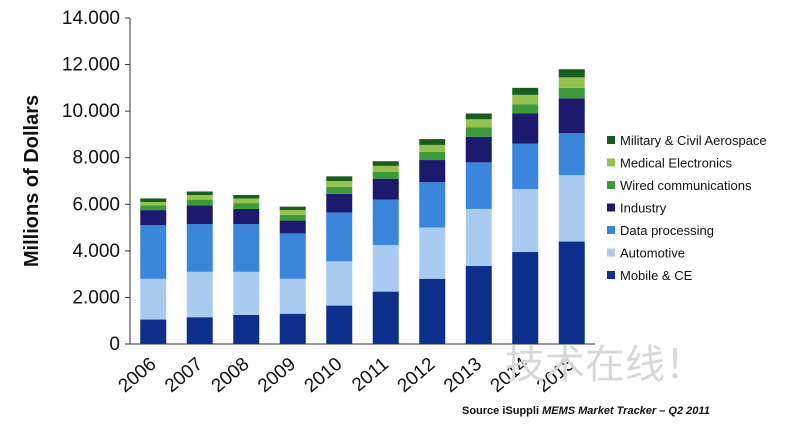 The width and height of the screenshot is (800, 428). I want to click on legend-item: Medical Electronics, so click(669, 163).